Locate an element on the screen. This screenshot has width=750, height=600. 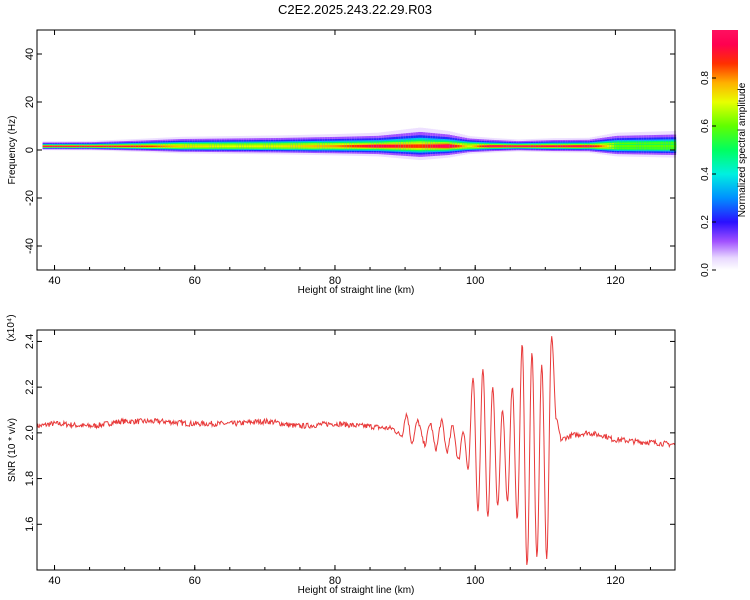
spectrogram-x-tick-label: 60 is located at coordinates (195, 281).